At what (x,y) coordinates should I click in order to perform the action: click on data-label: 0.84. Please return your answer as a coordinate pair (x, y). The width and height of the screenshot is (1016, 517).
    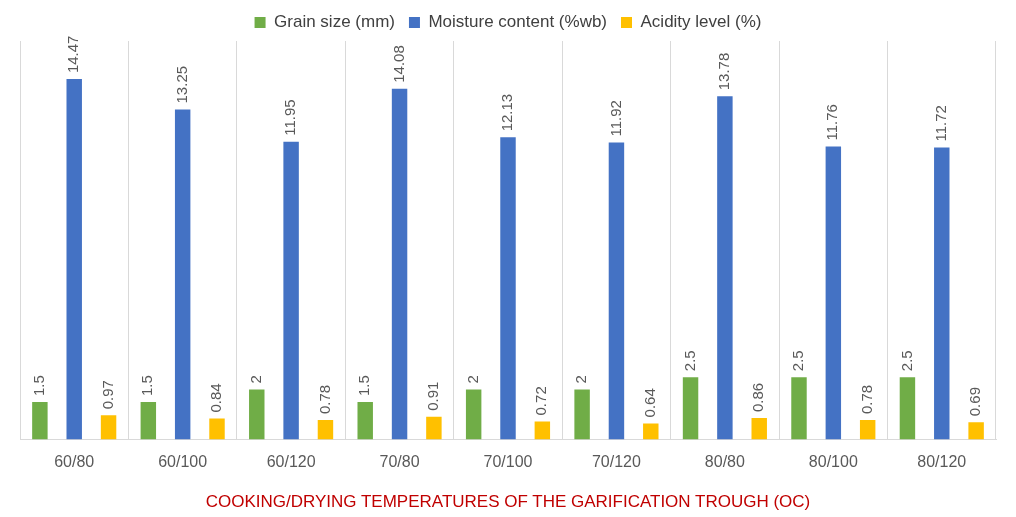
    Looking at the image, I should click on (216, 398).